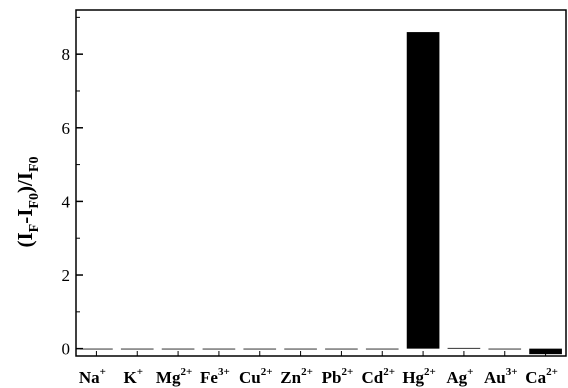  What do you see at coordinates (66, 128) in the screenshot?
I see `y-tick-label: 6` at bounding box center [66, 128].